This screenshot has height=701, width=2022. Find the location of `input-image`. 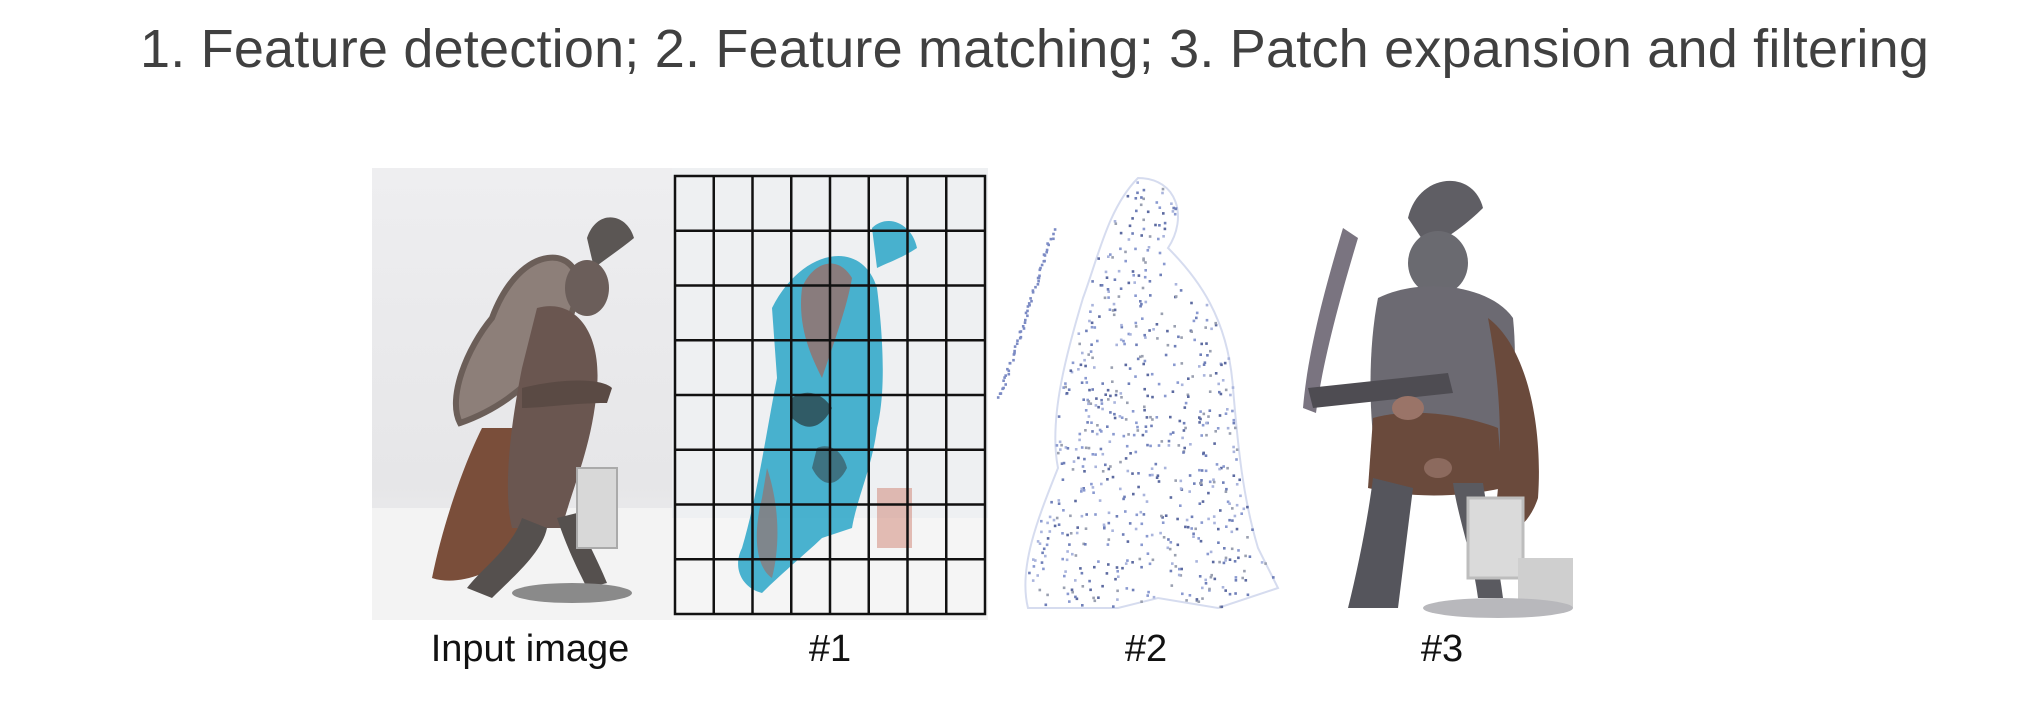

input-image is located at coordinates (522, 394).